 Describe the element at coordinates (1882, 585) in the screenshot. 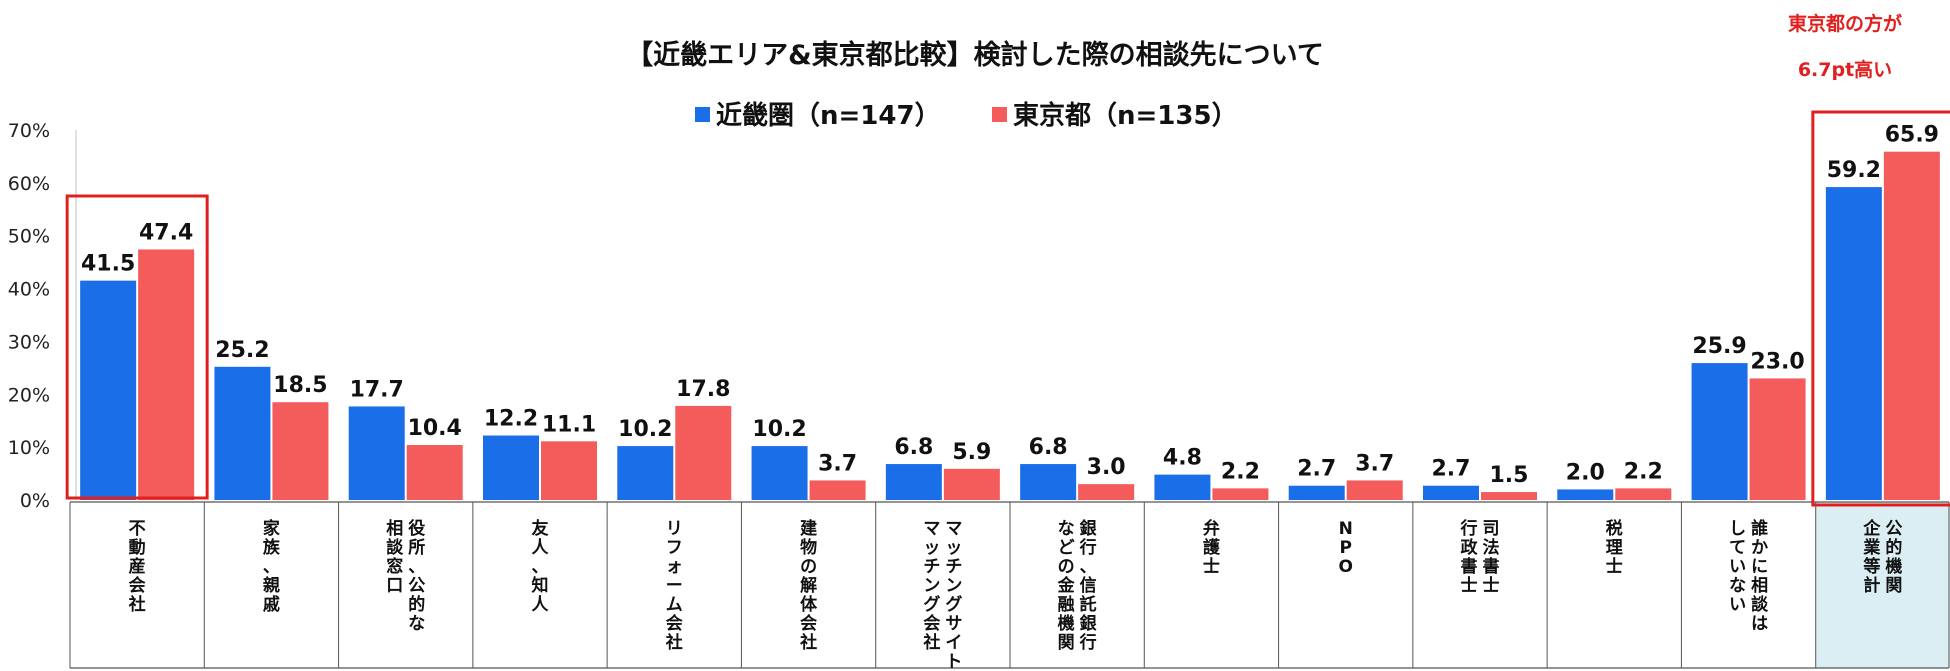

I see `shaded-cell` at that location.